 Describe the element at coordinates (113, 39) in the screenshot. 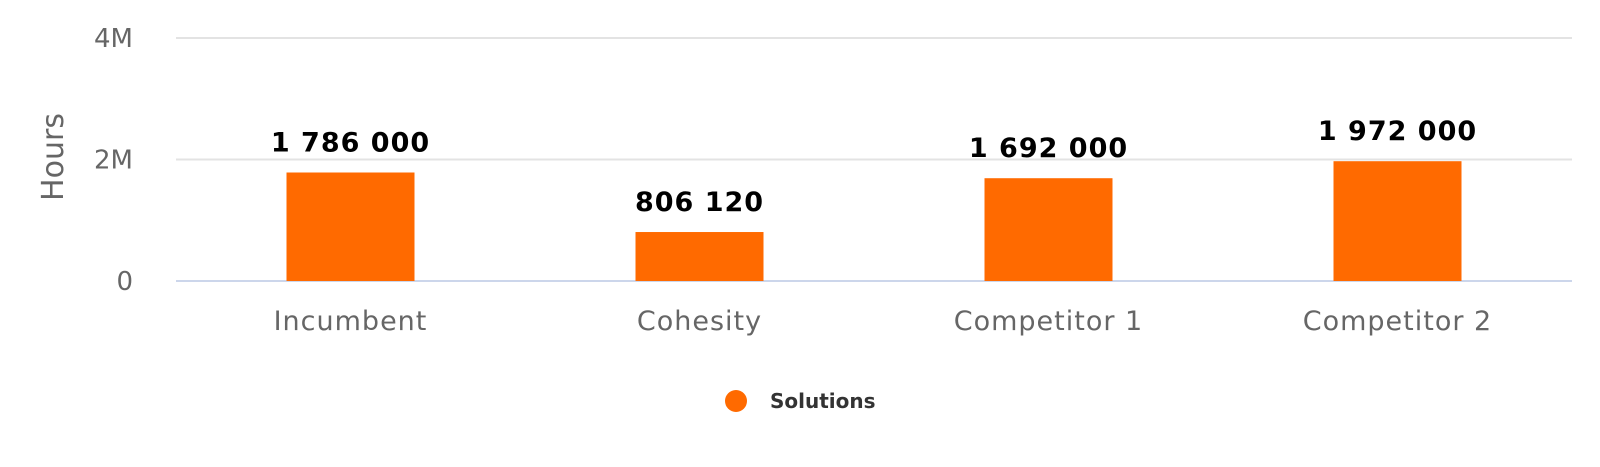

I see `y-tick-label: 4M` at that location.